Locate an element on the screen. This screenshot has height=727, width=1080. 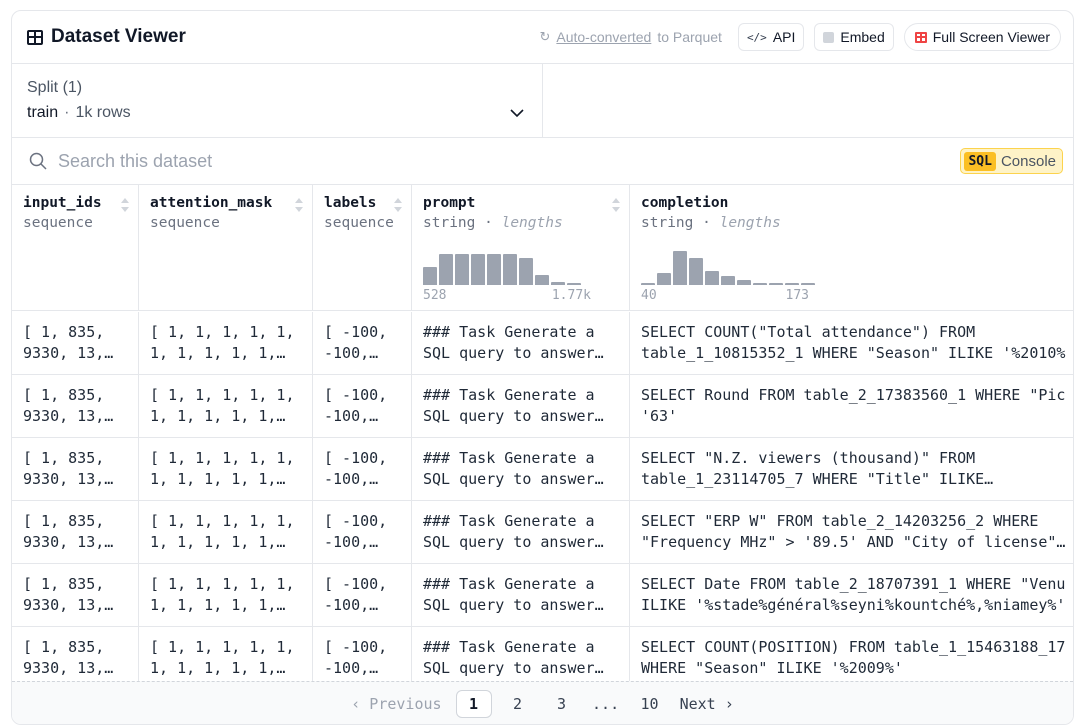
prompt-length-histogram is located at coordinates (502, 267).